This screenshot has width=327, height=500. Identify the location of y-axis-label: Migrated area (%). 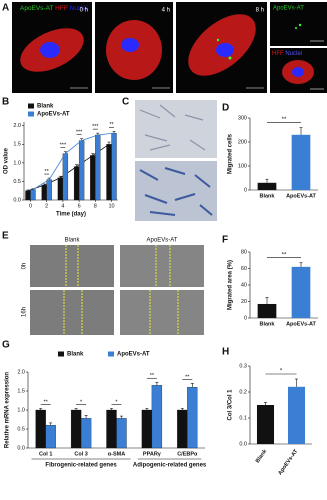
(231, 285).